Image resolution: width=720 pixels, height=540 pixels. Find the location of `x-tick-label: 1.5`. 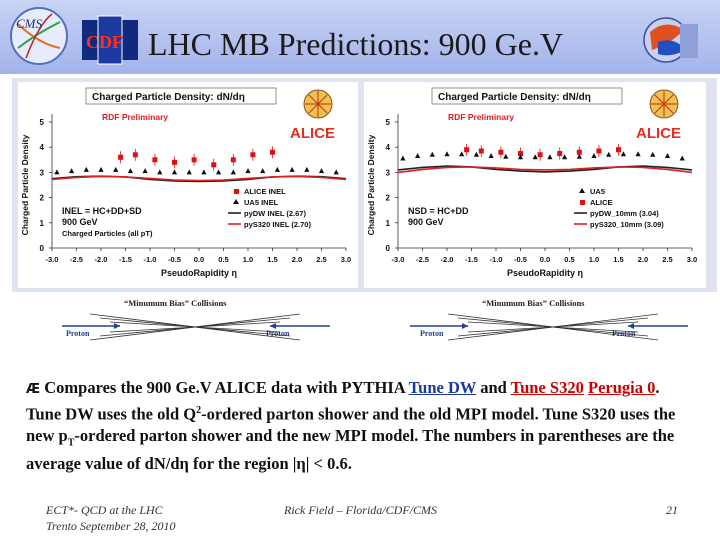

x-tick-label: 1.5 is located at coordinates (272, 259).